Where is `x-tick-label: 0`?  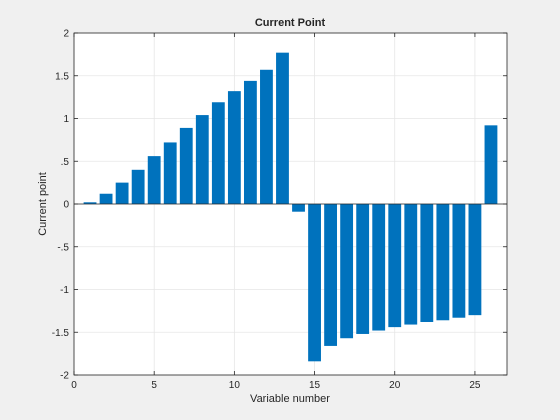
x-tick-label: 0 is located at coordinates (74, 385).